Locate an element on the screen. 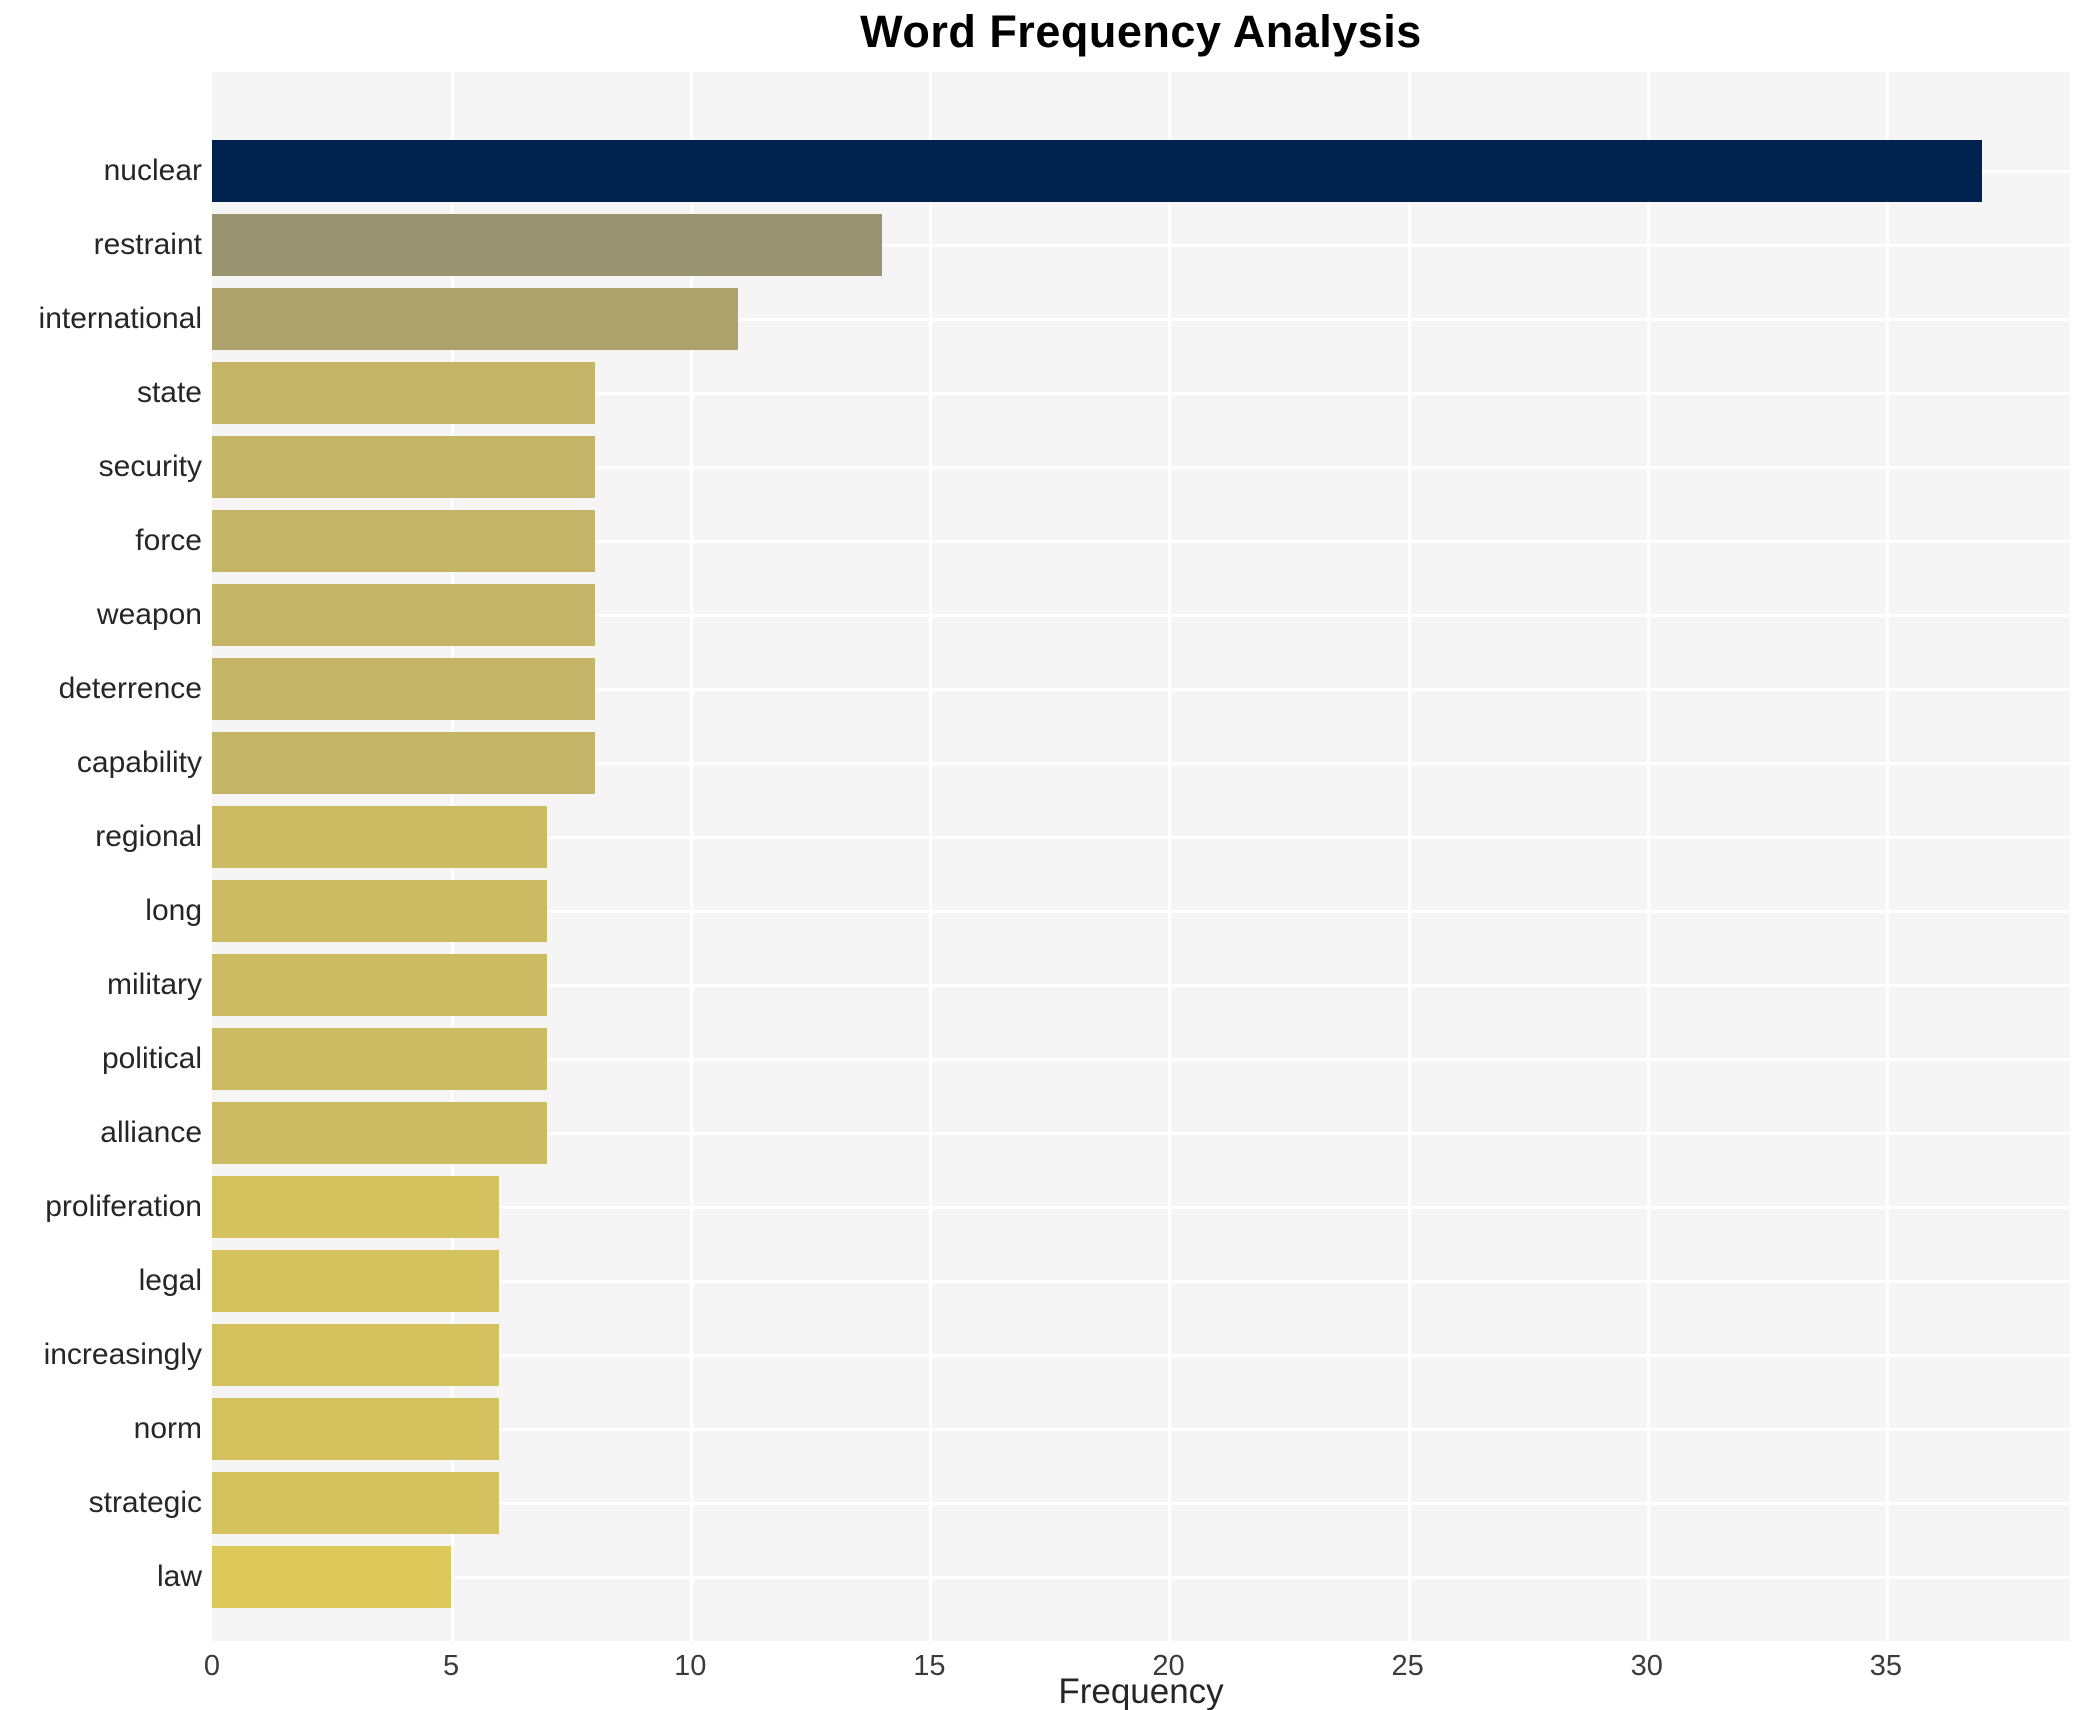 This screenshot has height=1710, width=2091. bar-political is located at coordinates (379, 1059).